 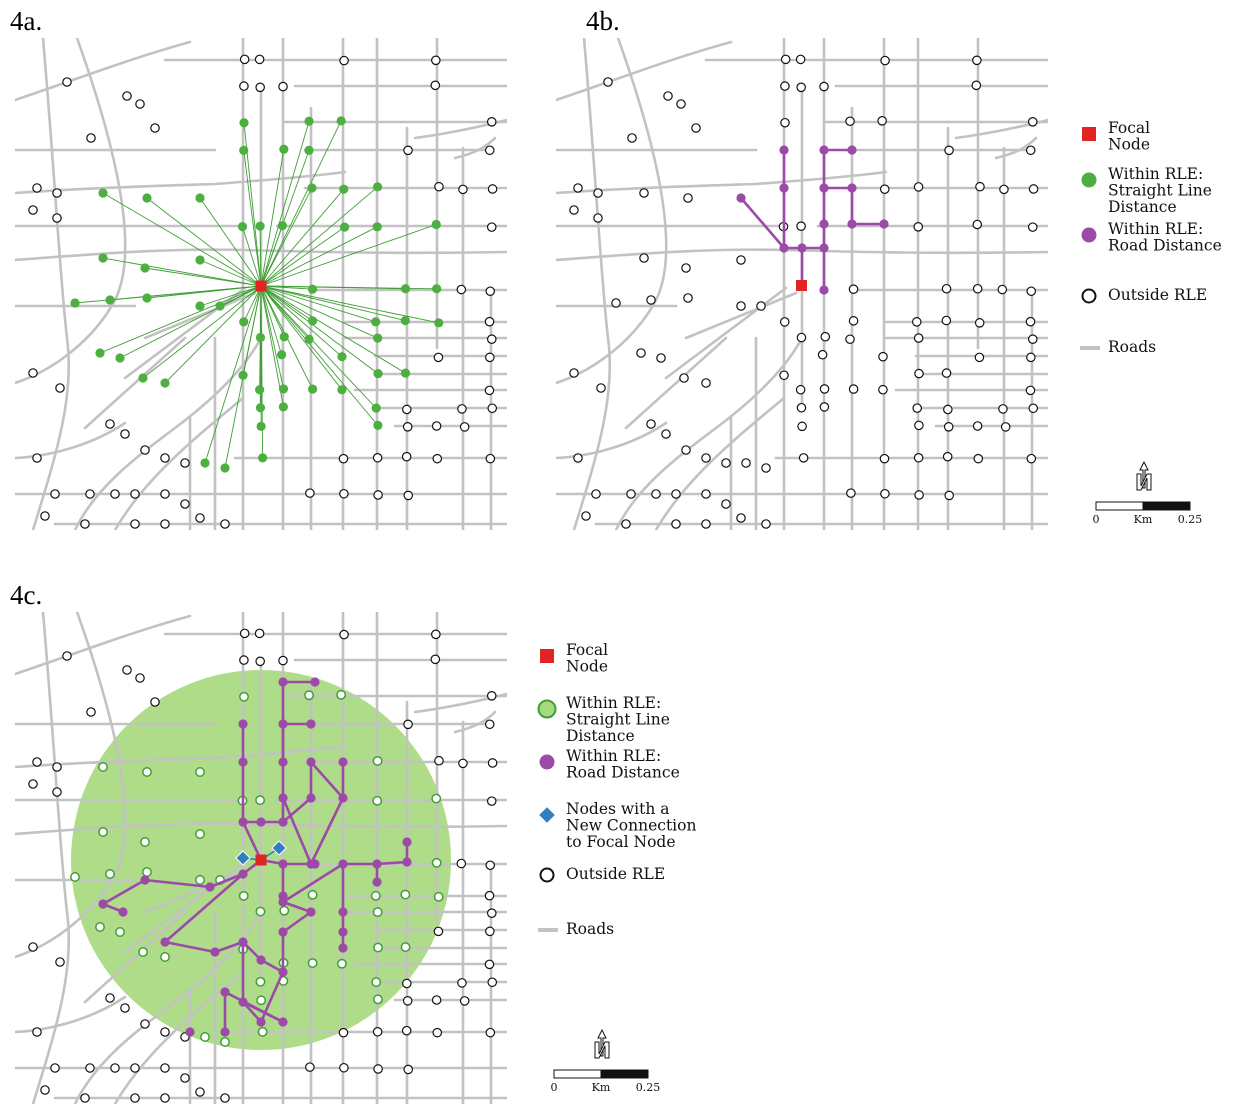 I want to click on focal-node-icon, so click(x=547, y=656).